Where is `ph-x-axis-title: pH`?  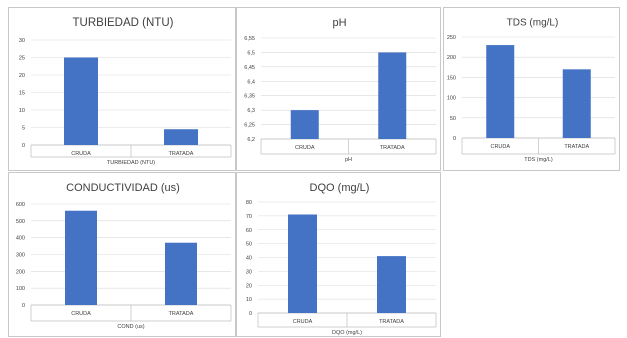
ph-x-axis-title: pH is located at coordinates (348, 160).